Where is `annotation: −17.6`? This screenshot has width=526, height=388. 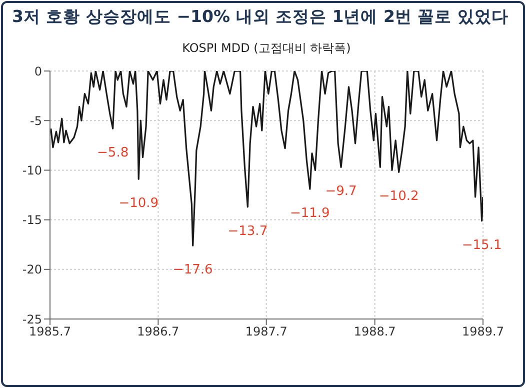
annotation: −17.6 is located at coordinates (192, 270).